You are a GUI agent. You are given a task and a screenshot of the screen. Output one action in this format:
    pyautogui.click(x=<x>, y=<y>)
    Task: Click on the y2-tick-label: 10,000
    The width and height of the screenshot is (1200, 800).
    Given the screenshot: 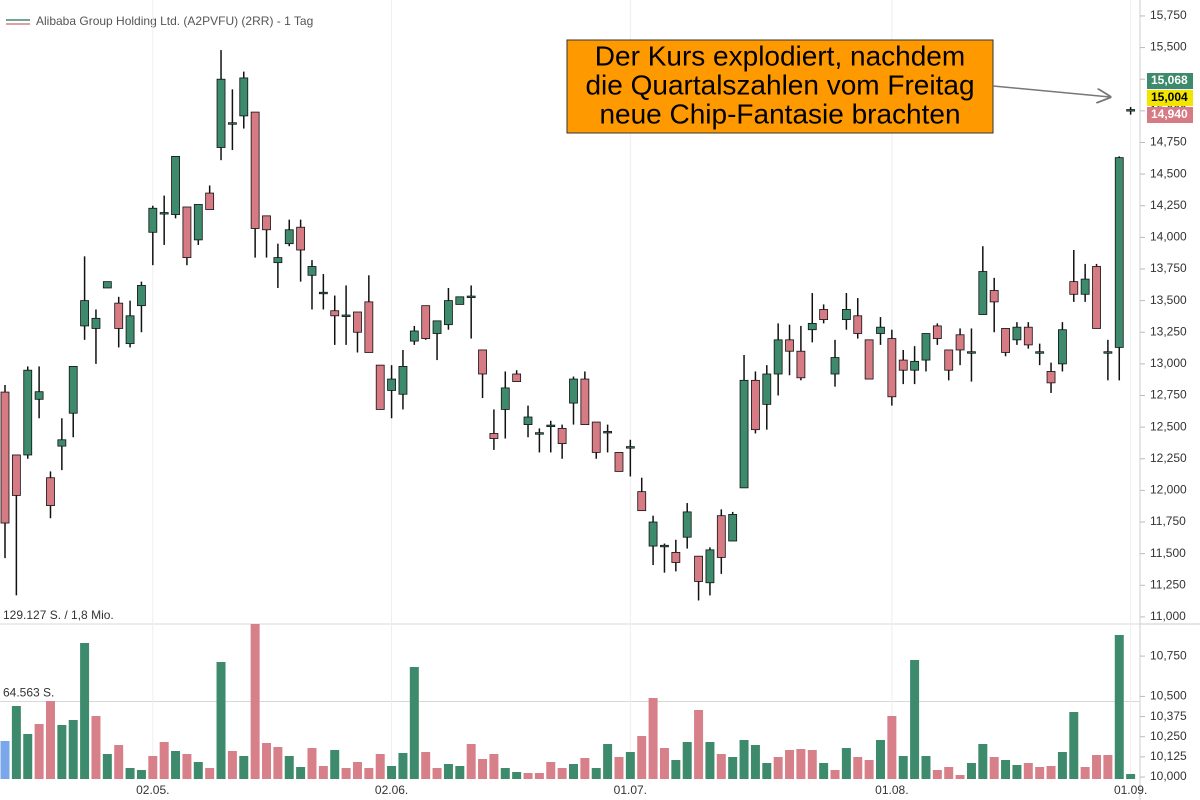 What is the action you would take?
    pyautogui.click(x=1168, y=776)
    